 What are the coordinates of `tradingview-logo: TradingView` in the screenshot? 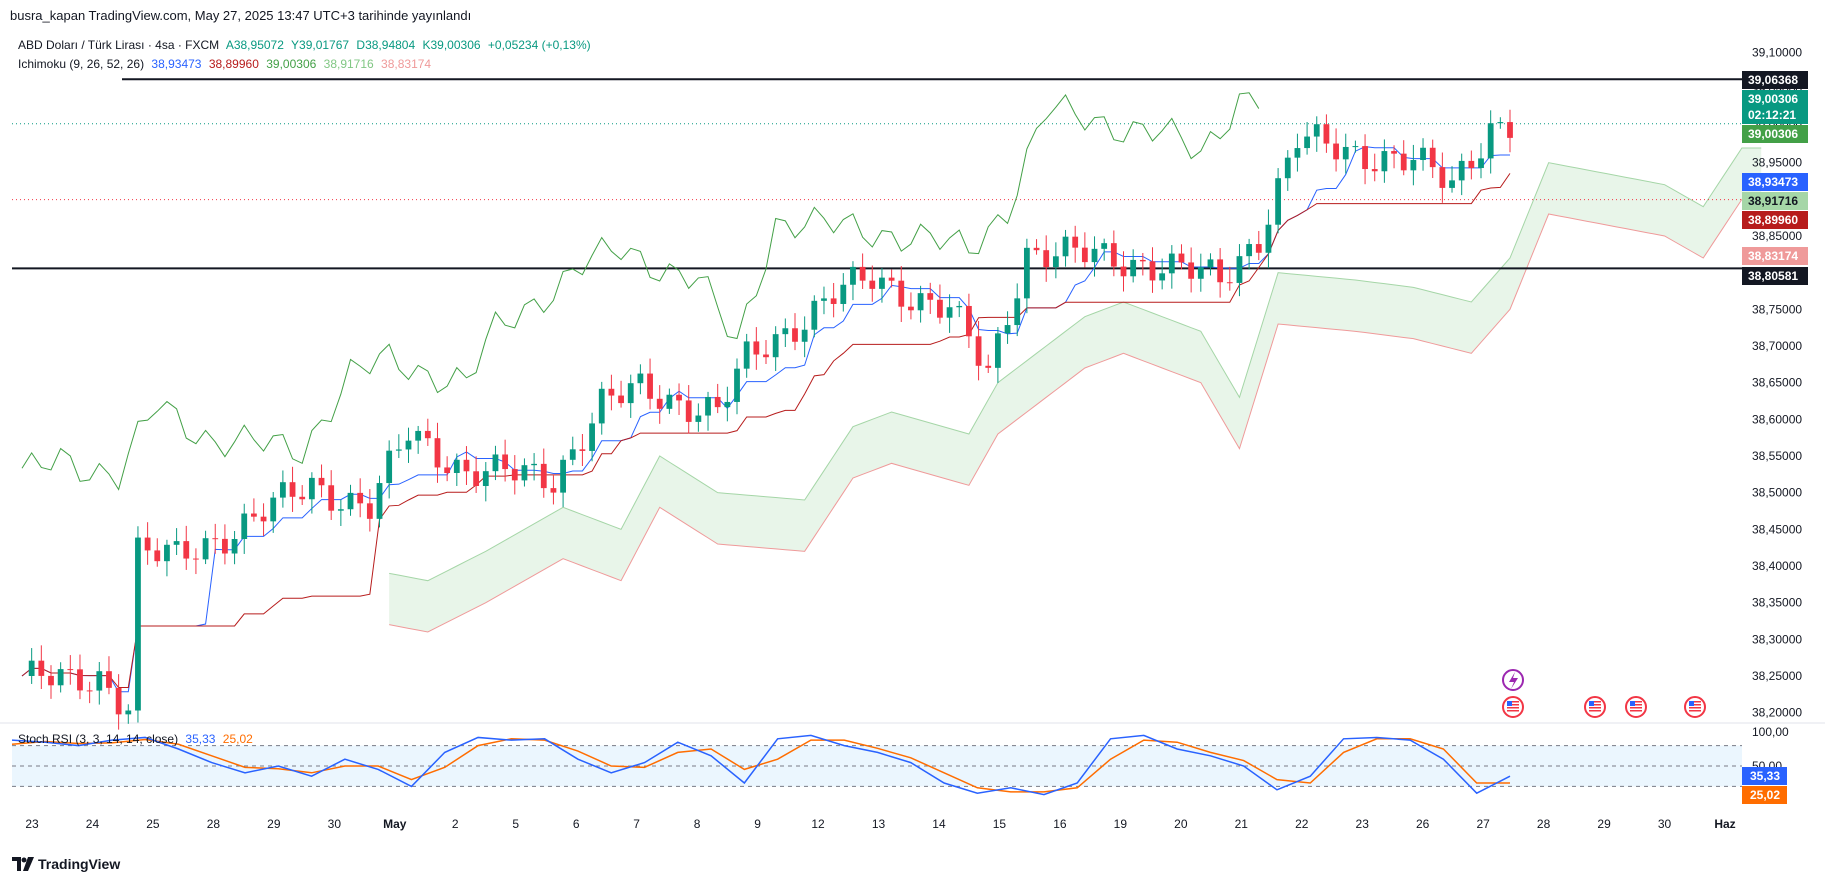 It's located at (66, 864).